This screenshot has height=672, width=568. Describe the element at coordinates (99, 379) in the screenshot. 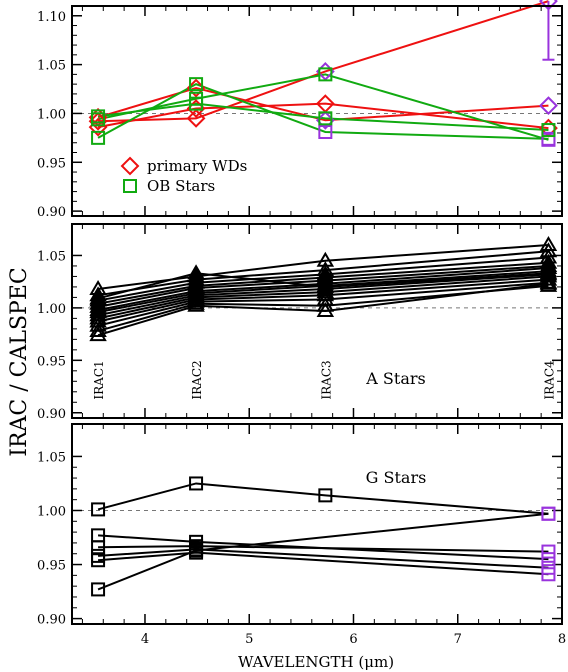

I see `band-label-irac1: IRAC1` at that location.